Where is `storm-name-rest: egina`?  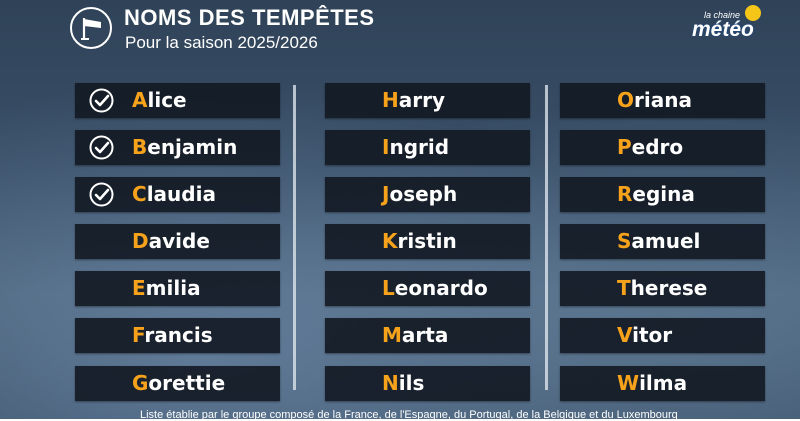 storm-name-rest: egina is located at coordinates (663, 194).